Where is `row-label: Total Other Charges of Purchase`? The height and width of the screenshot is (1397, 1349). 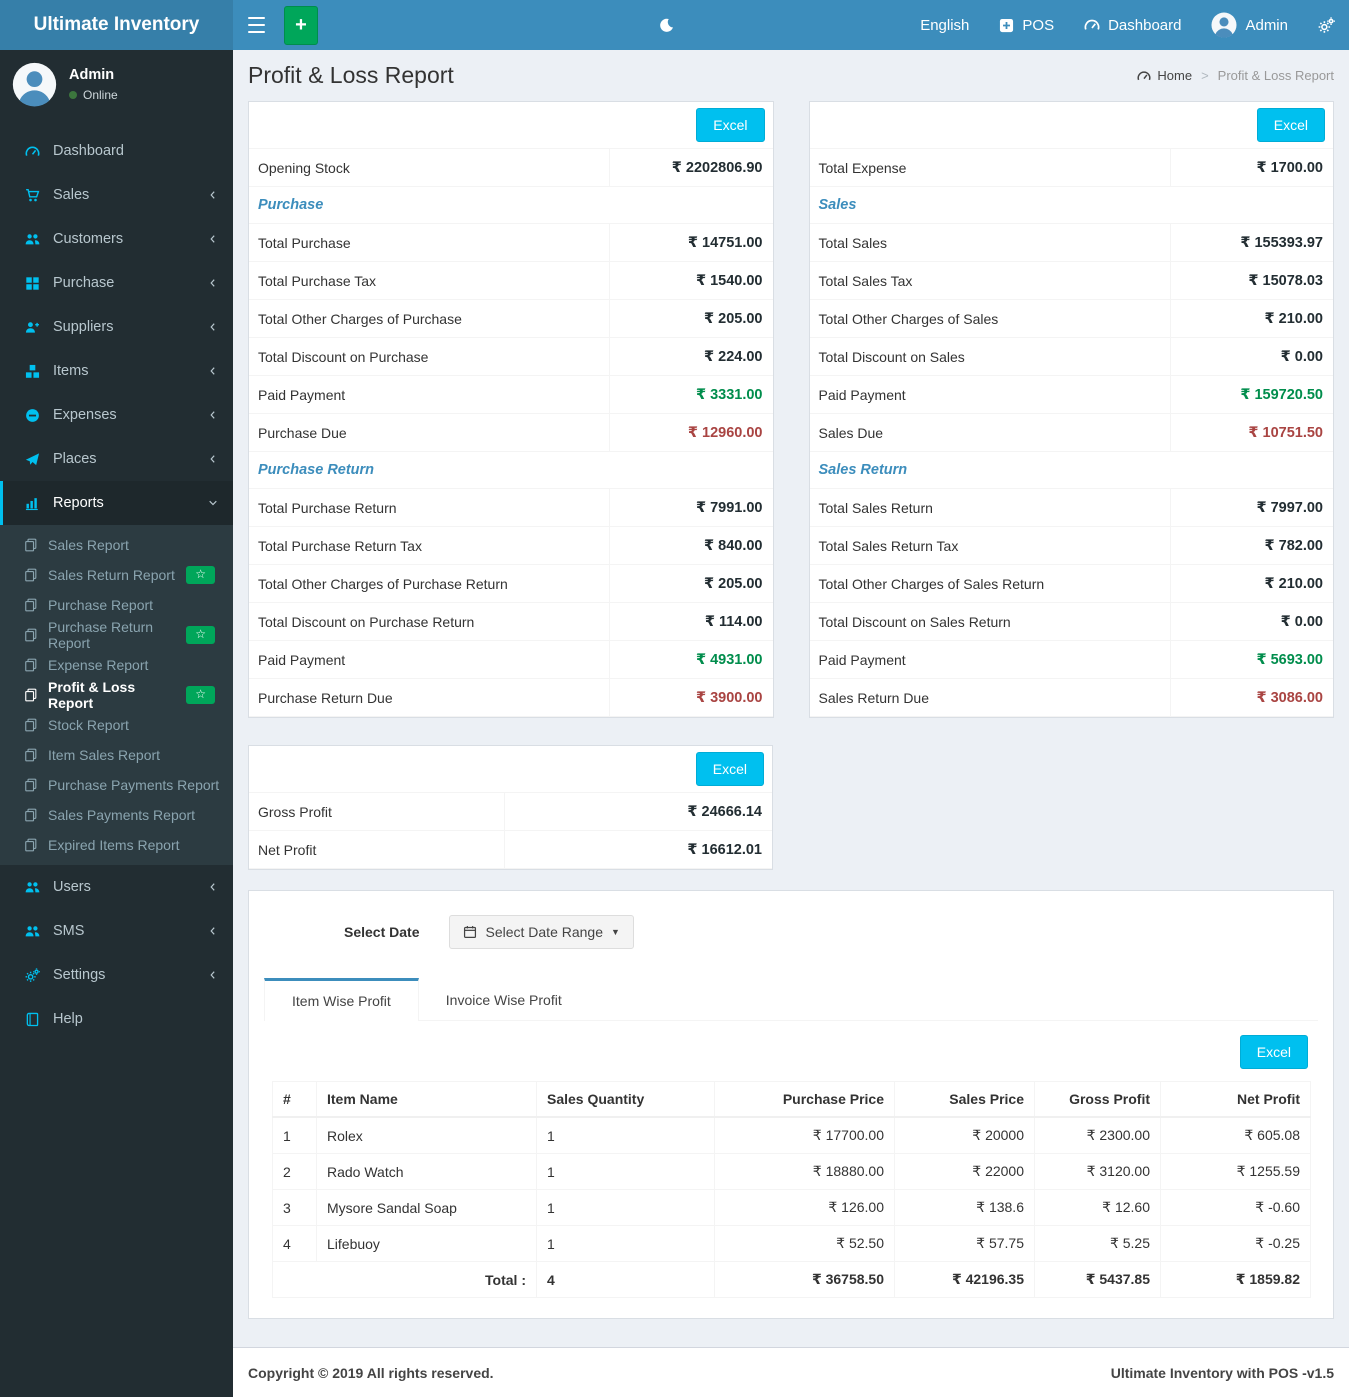
row-label: Total Other Charges of Purchase is located at coordinates (430, 318).